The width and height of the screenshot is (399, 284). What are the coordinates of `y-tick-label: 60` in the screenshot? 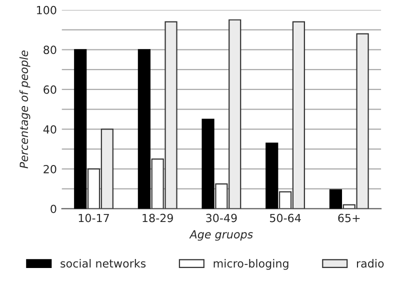 It's located at (50, 89).